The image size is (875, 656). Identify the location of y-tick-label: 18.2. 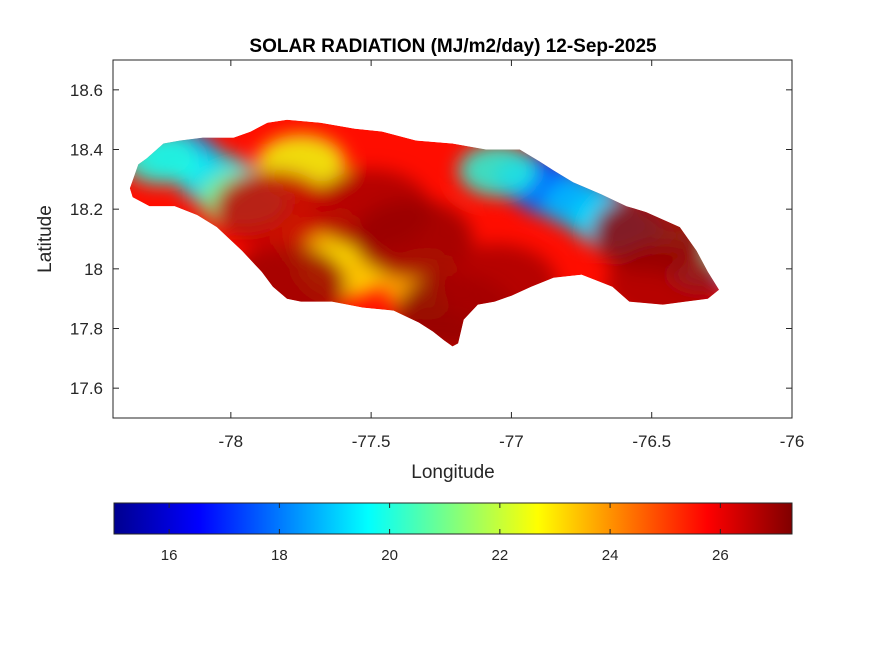
(86, 209).